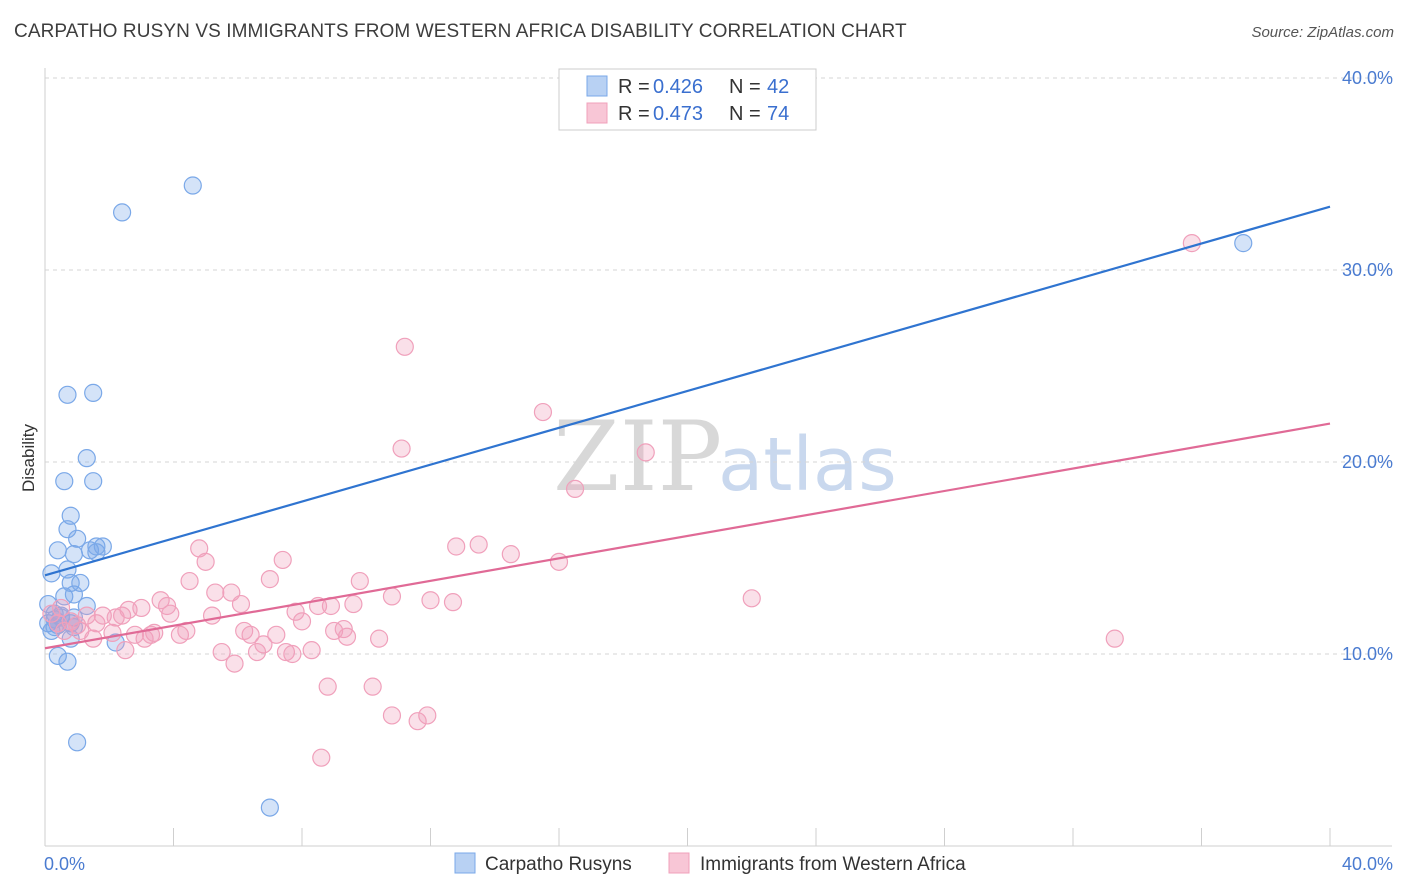 Image resolution: width=1406 pixels, height=892 pixels. What do you see at coordinates (1367, 78) in the screenshot?
I see `y-tick-label-3: 40.0%` at bounding box center [1367, 78].